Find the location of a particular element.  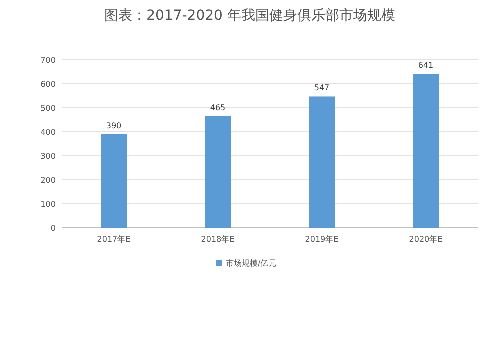

y-tick-label: 100 is located at coordinates (48, 204).